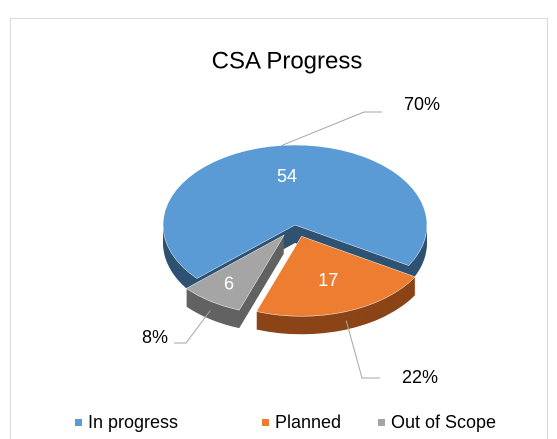 This screenshot has height=439, width=557. What do you see at coordinates (443, 422) in the screenshot?
I see `legend-label: Out of Scope` at bounding box center [443, 422].